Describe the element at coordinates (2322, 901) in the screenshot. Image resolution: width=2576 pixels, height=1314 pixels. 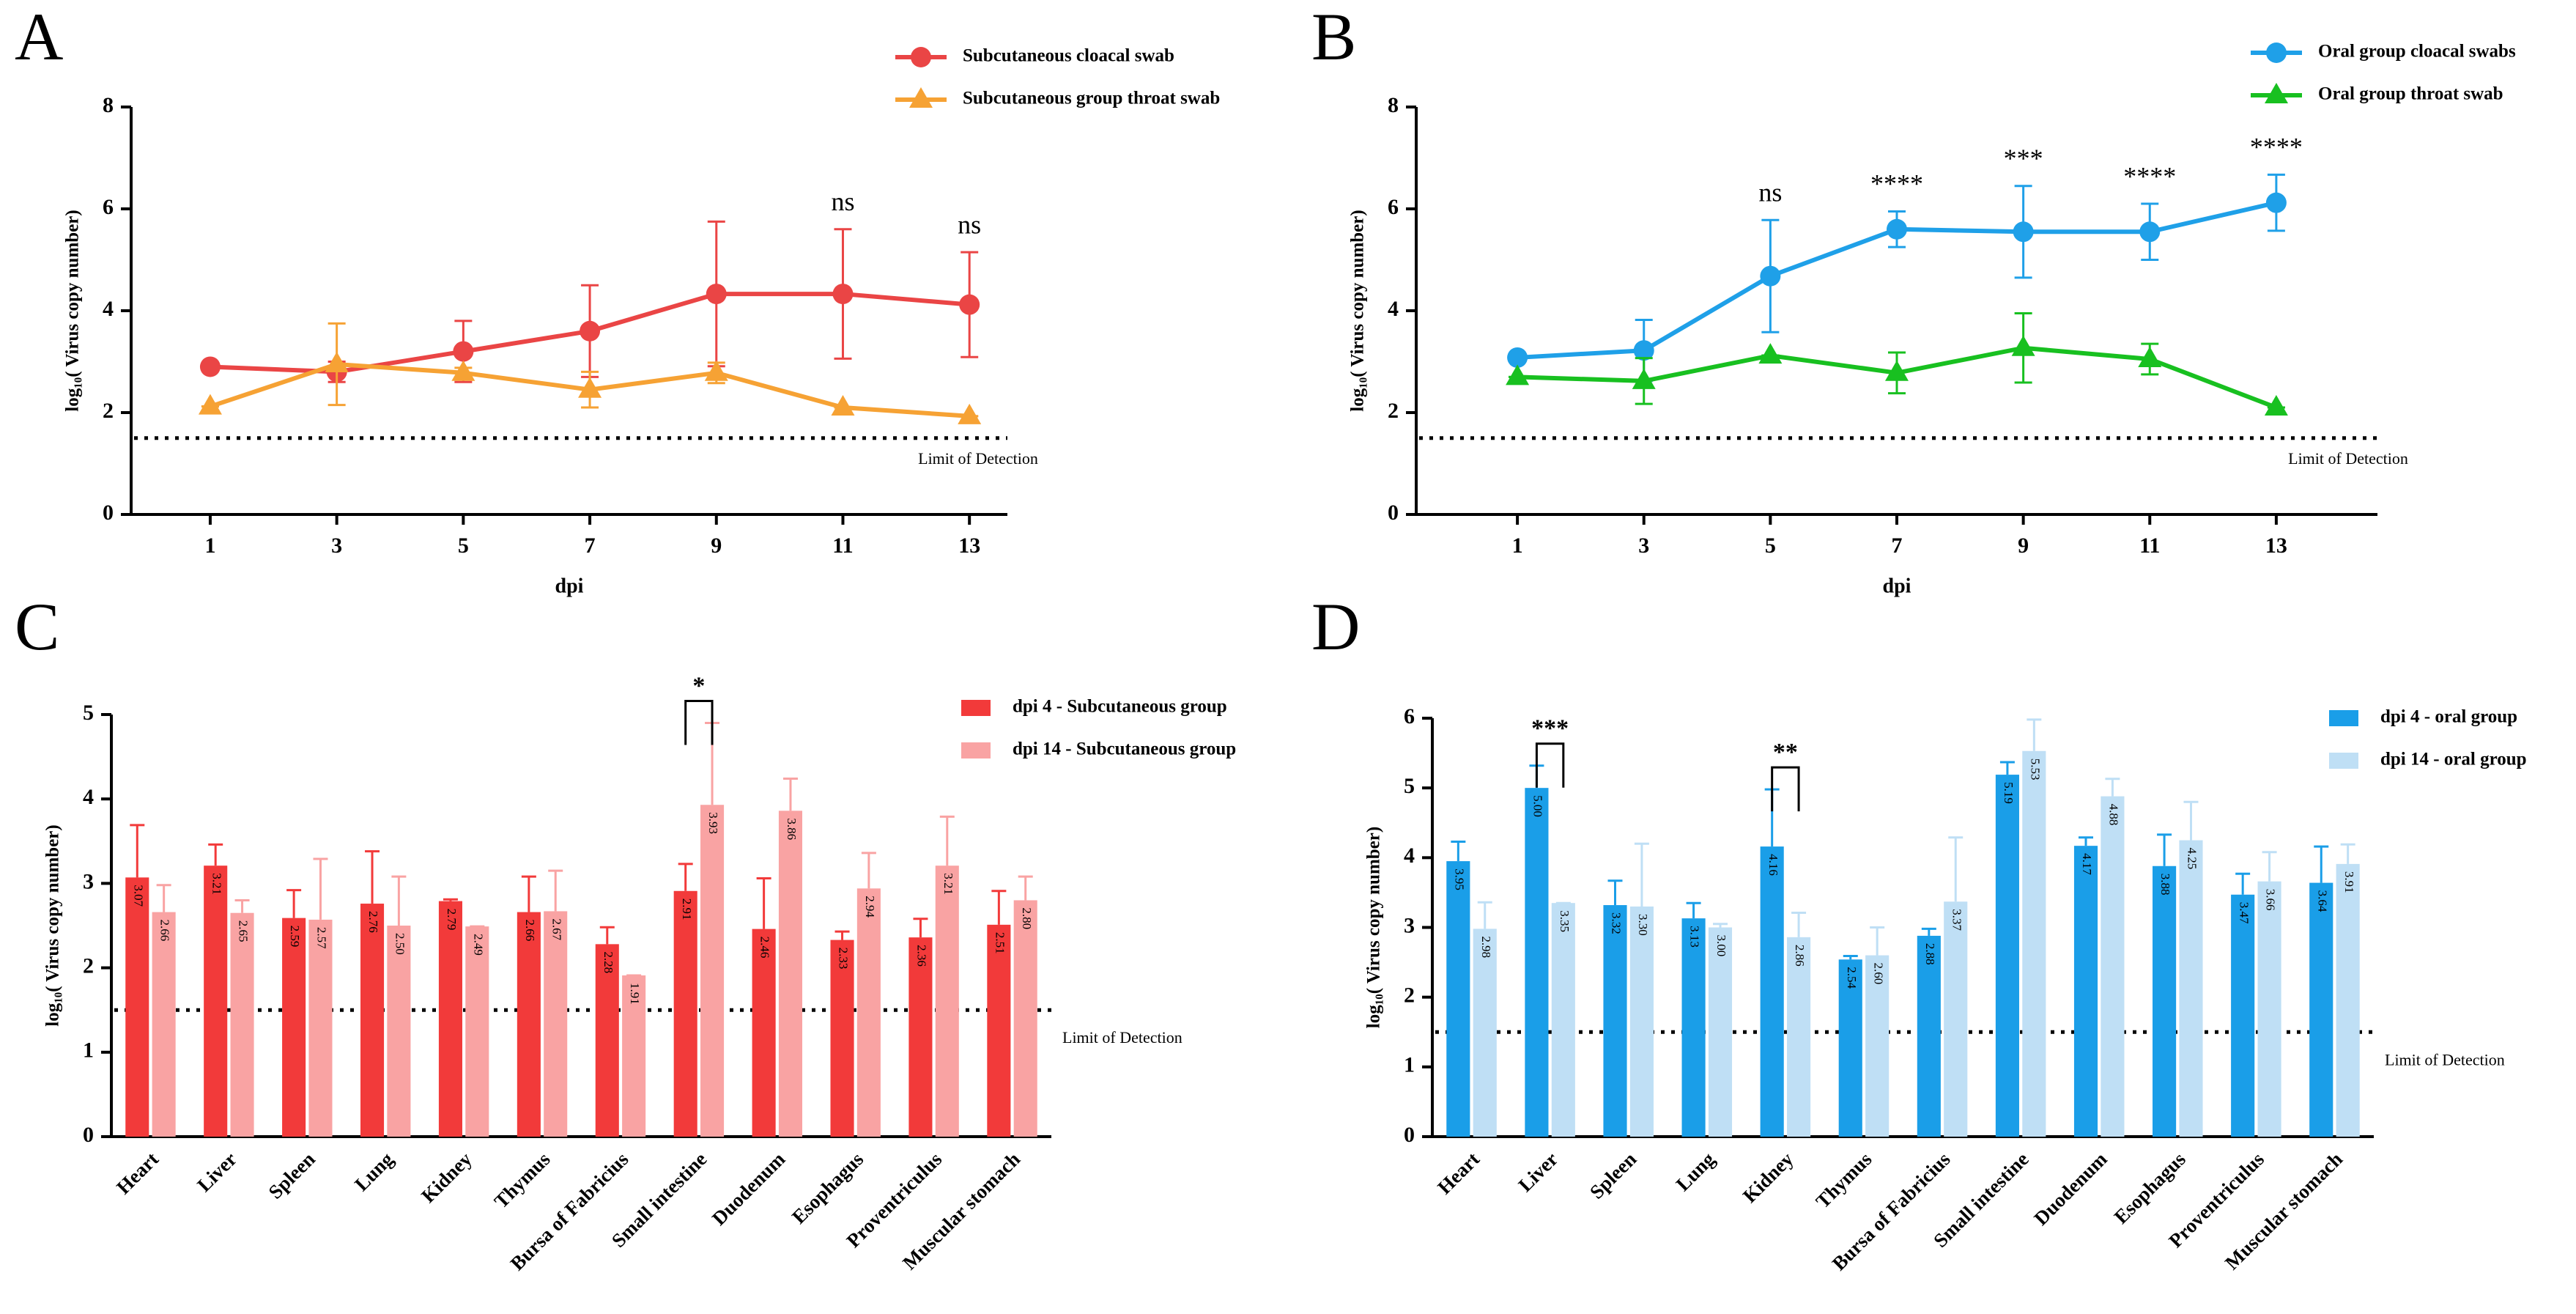
I see `value-label: 3.64` at that location.